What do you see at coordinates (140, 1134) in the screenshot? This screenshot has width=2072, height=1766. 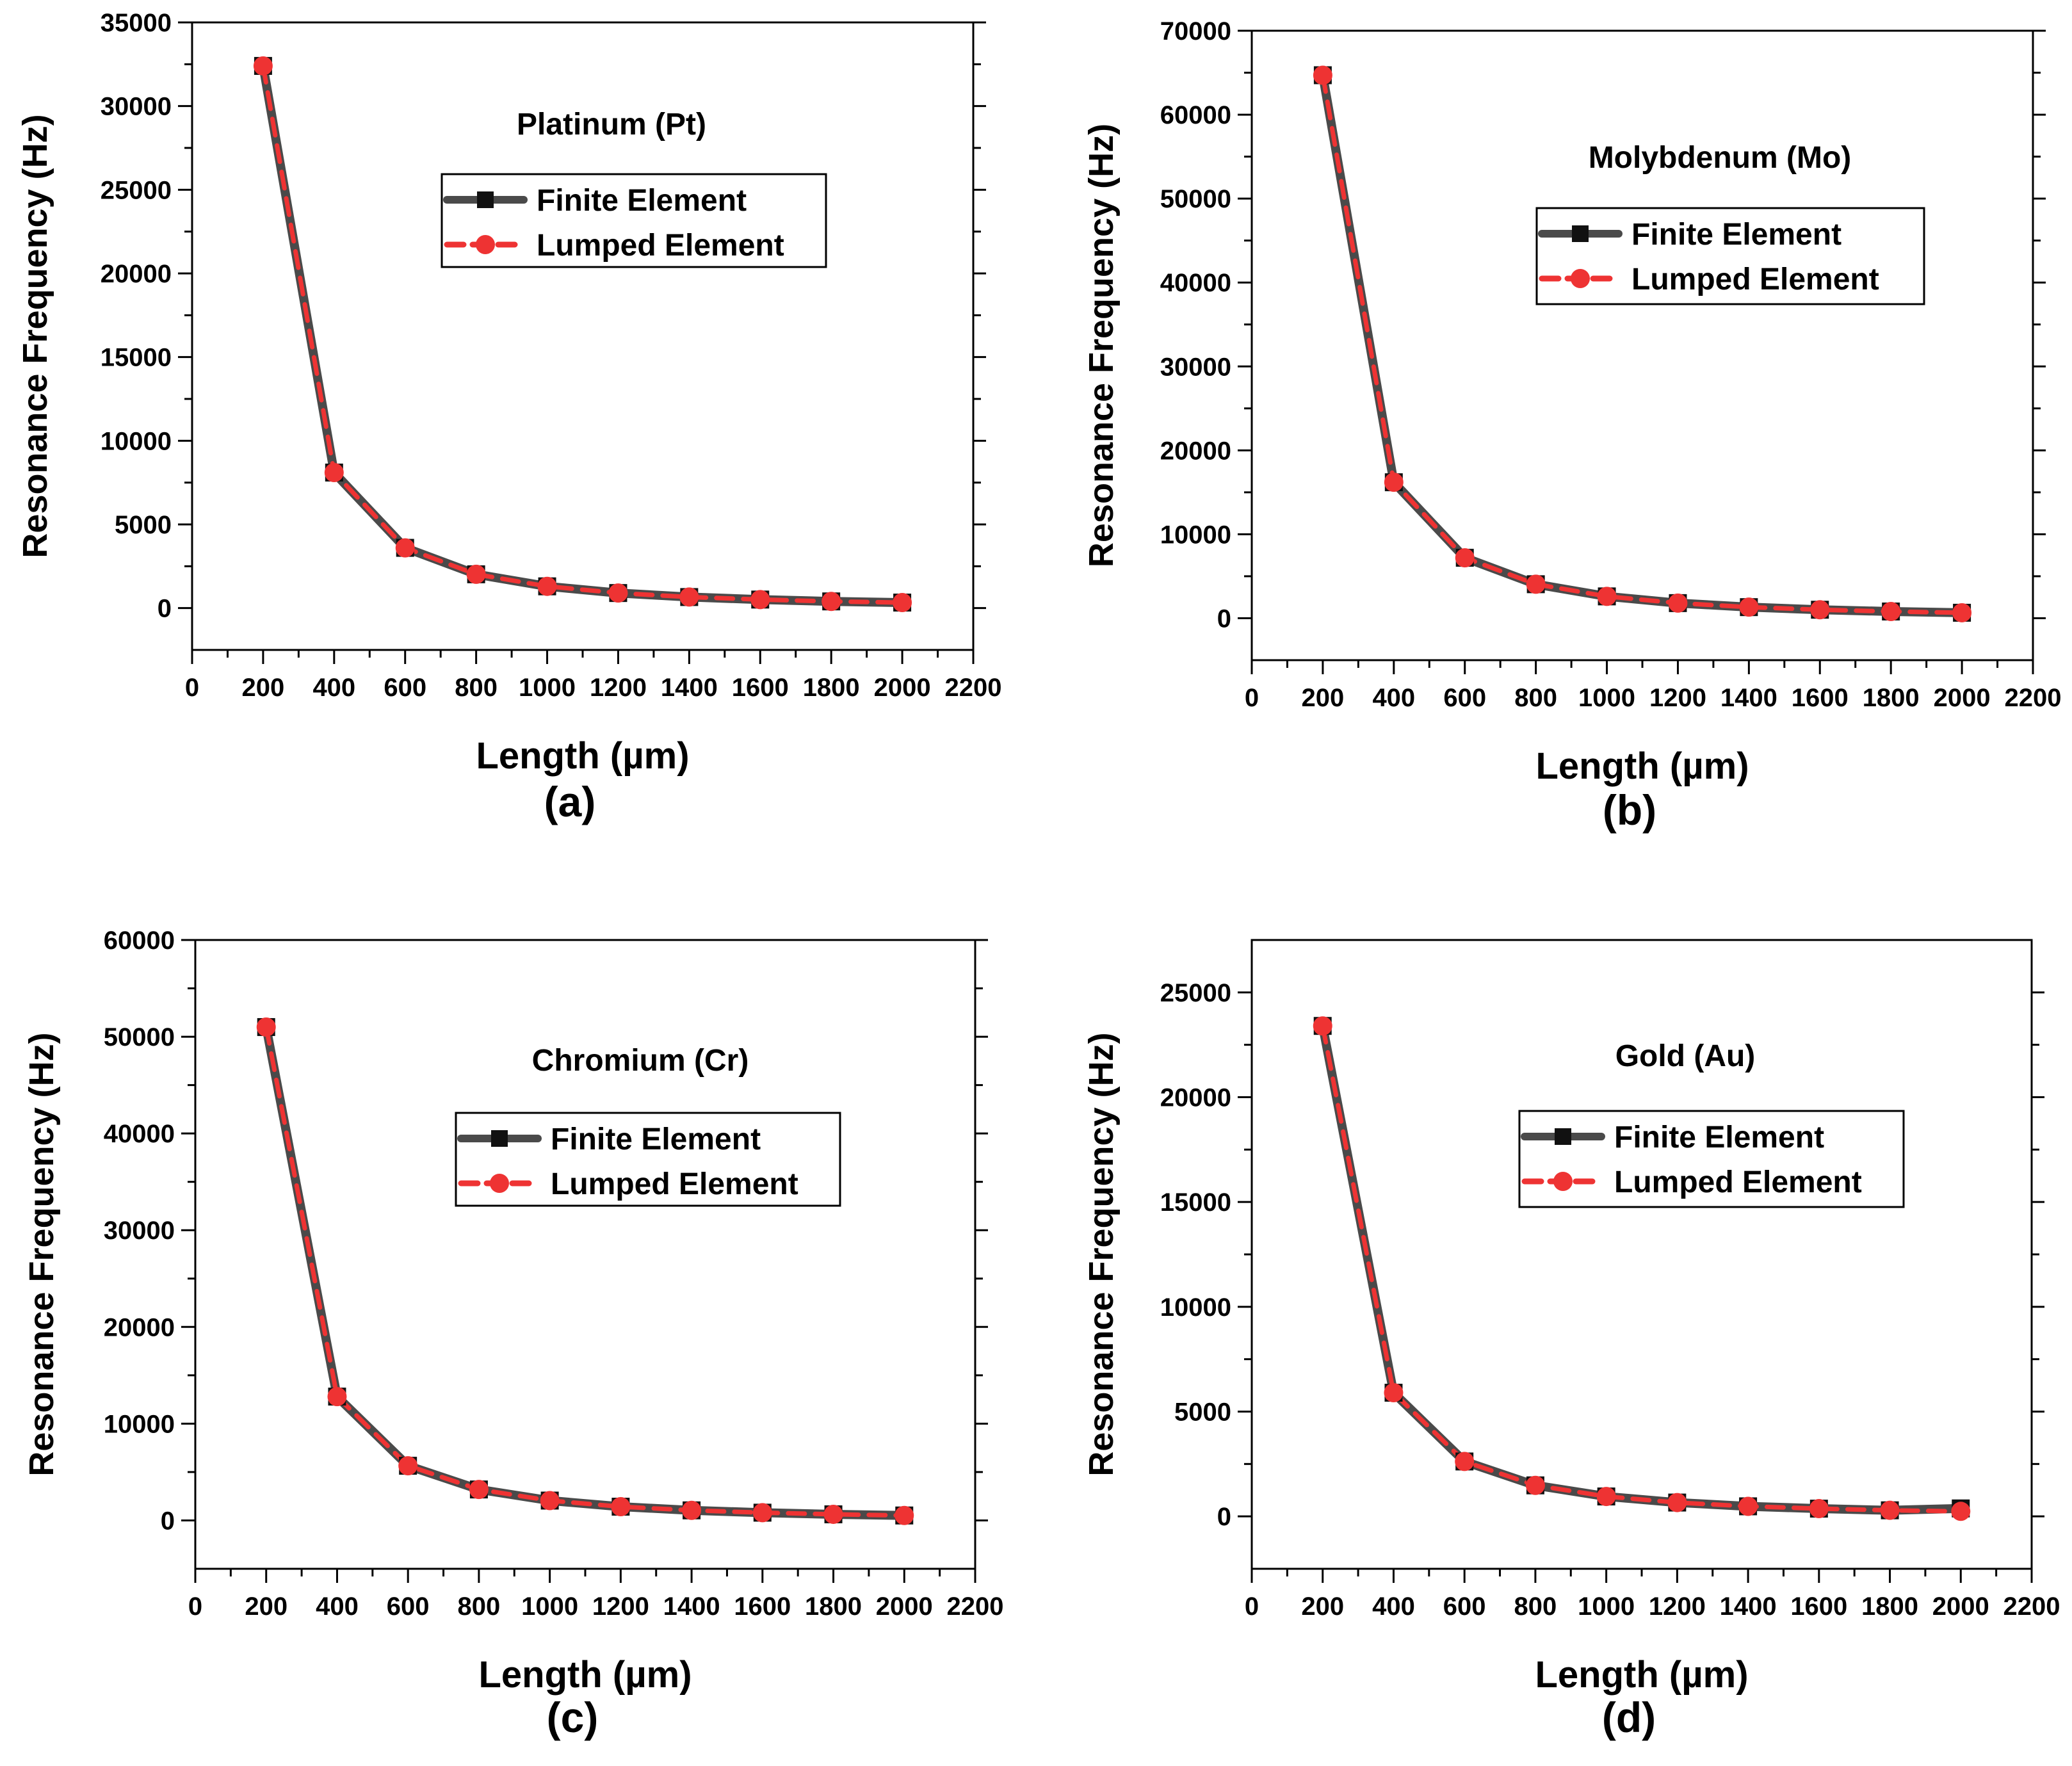 I see `y-tick-label: 40000` at bounding box center [140, 1134].